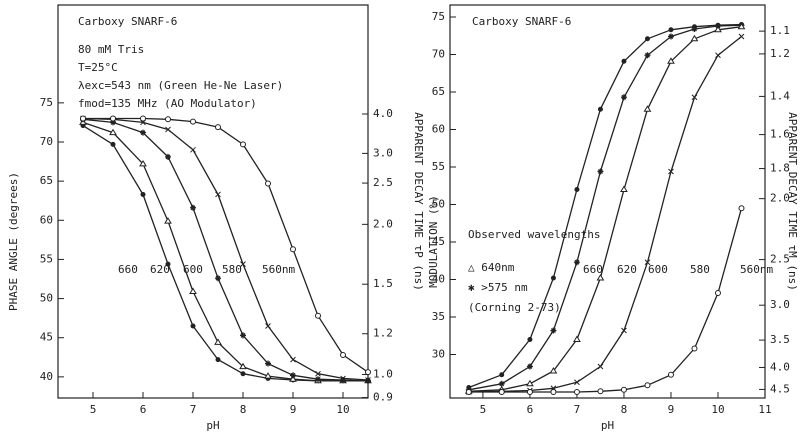 This screenshot has height=436, width=800. I want to click on y-tick-label: 50, so click(46, 298).